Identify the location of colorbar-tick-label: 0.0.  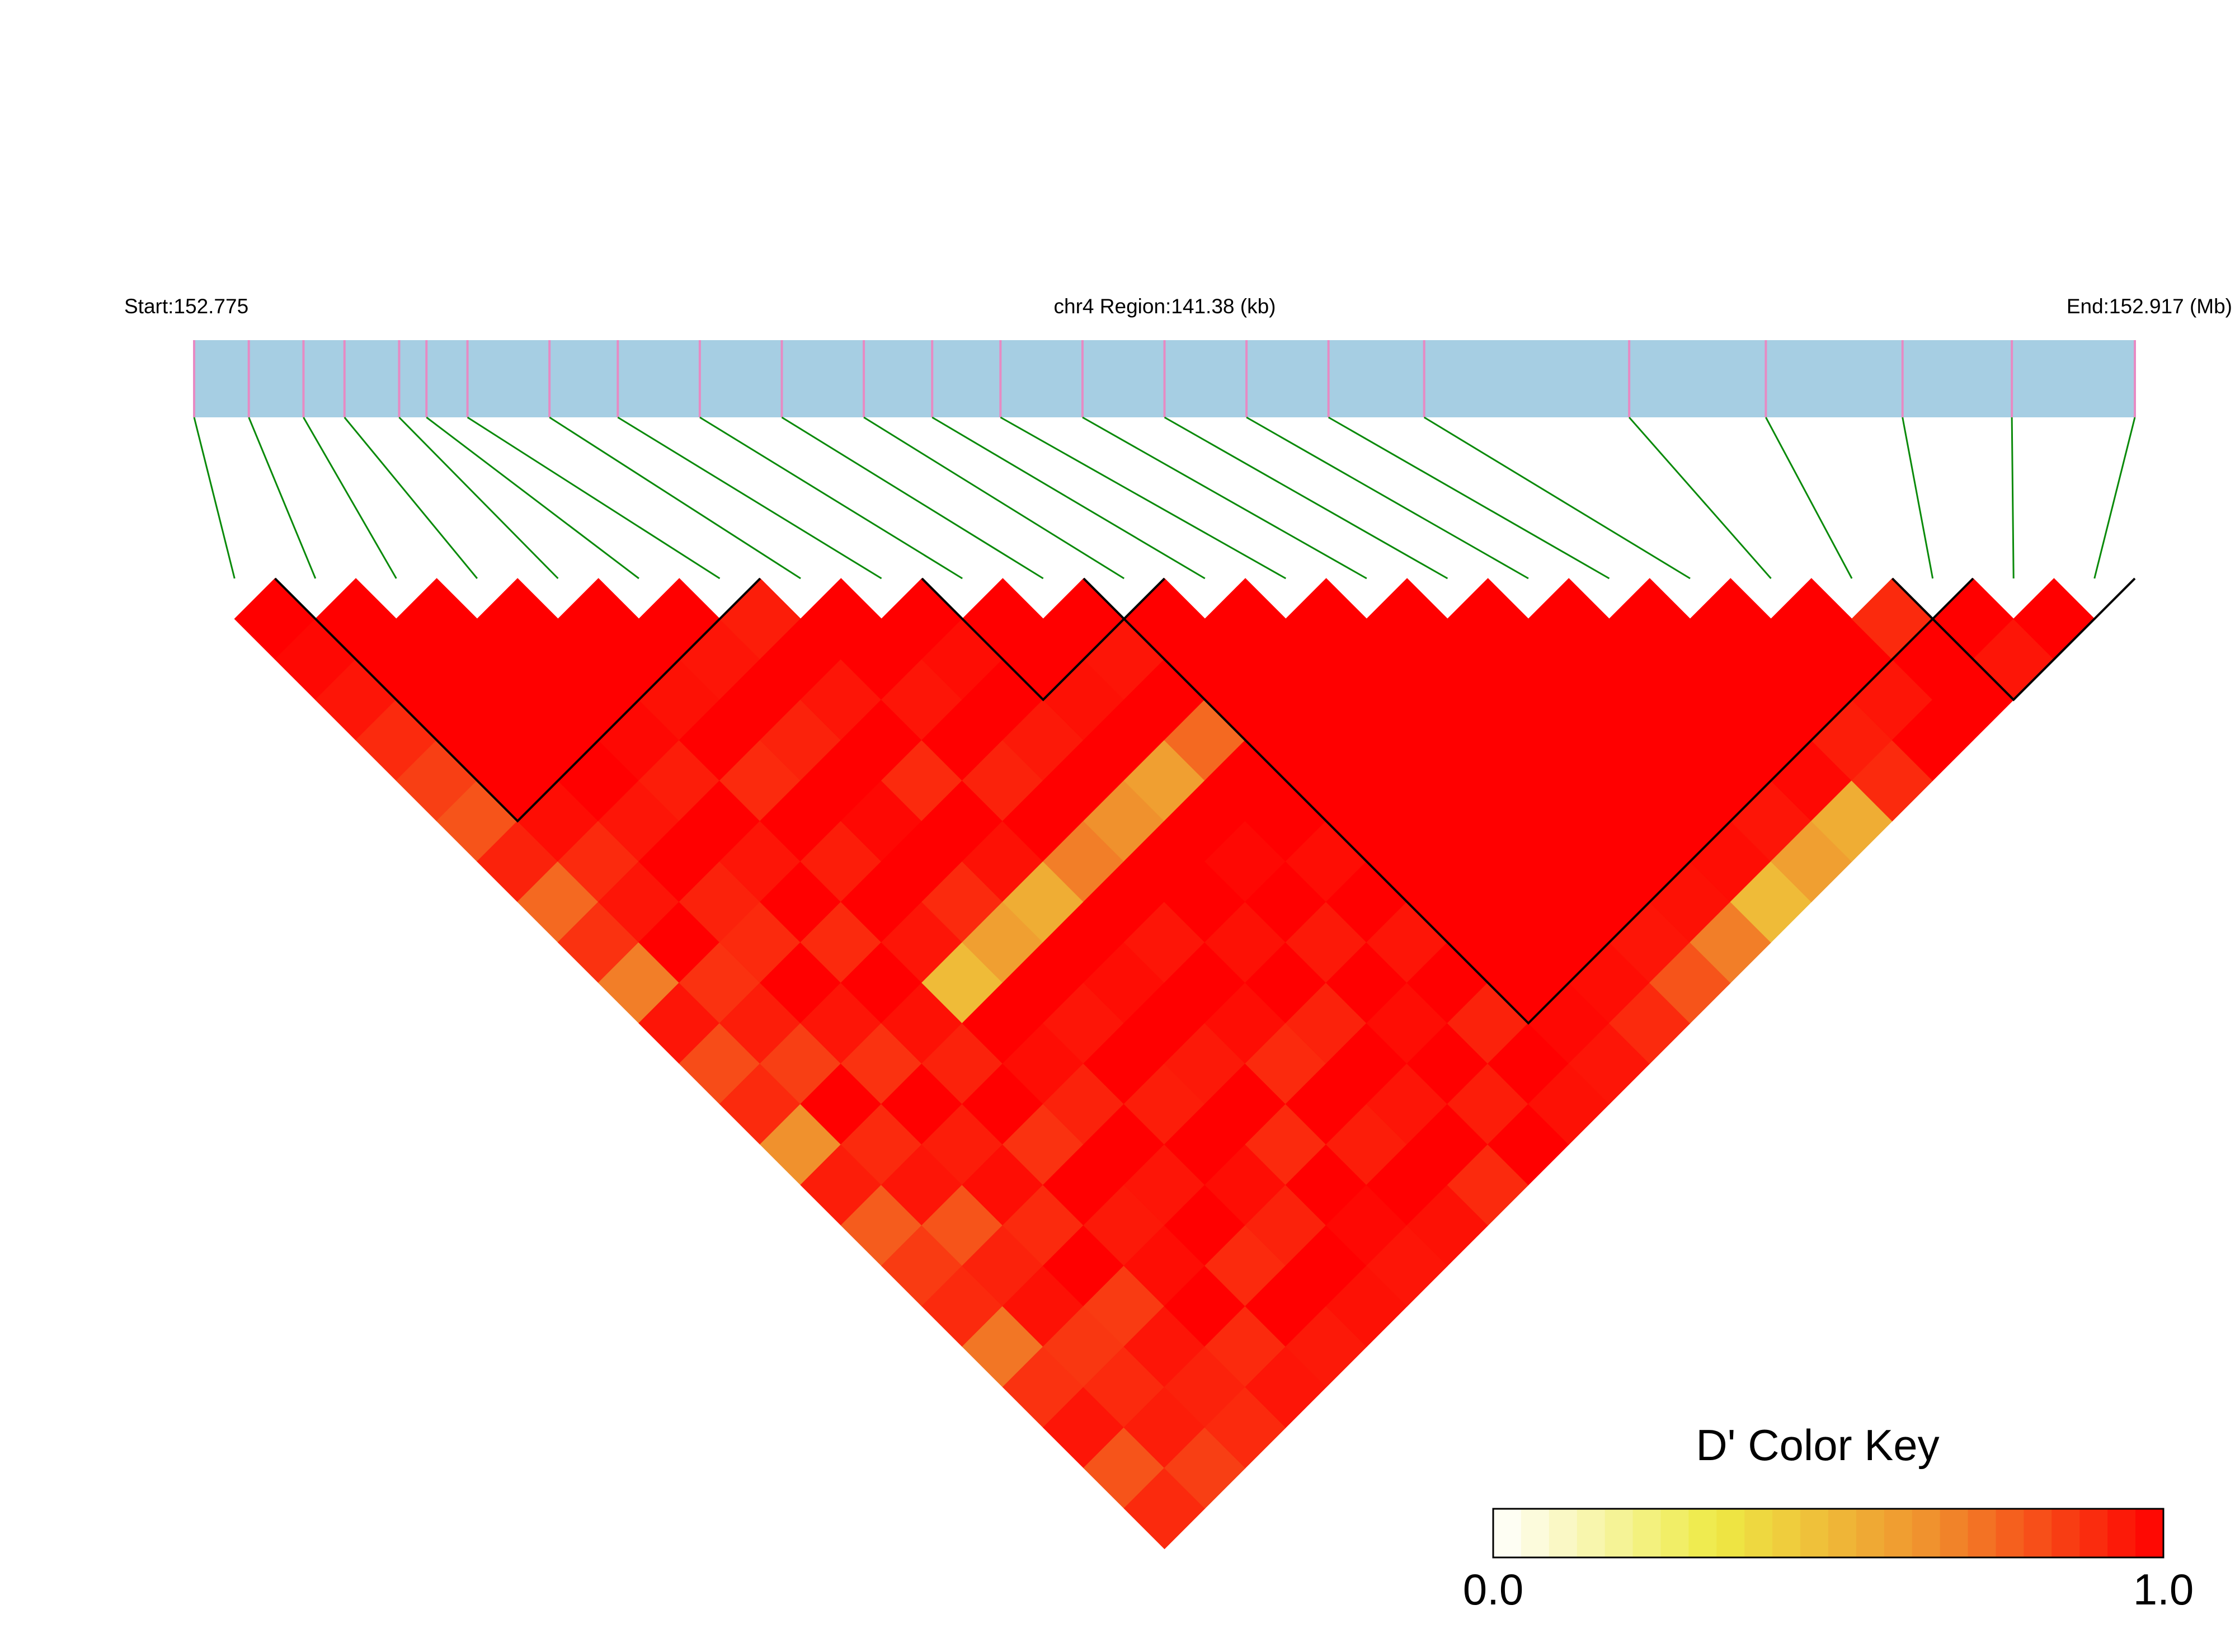
(1493, 1589).